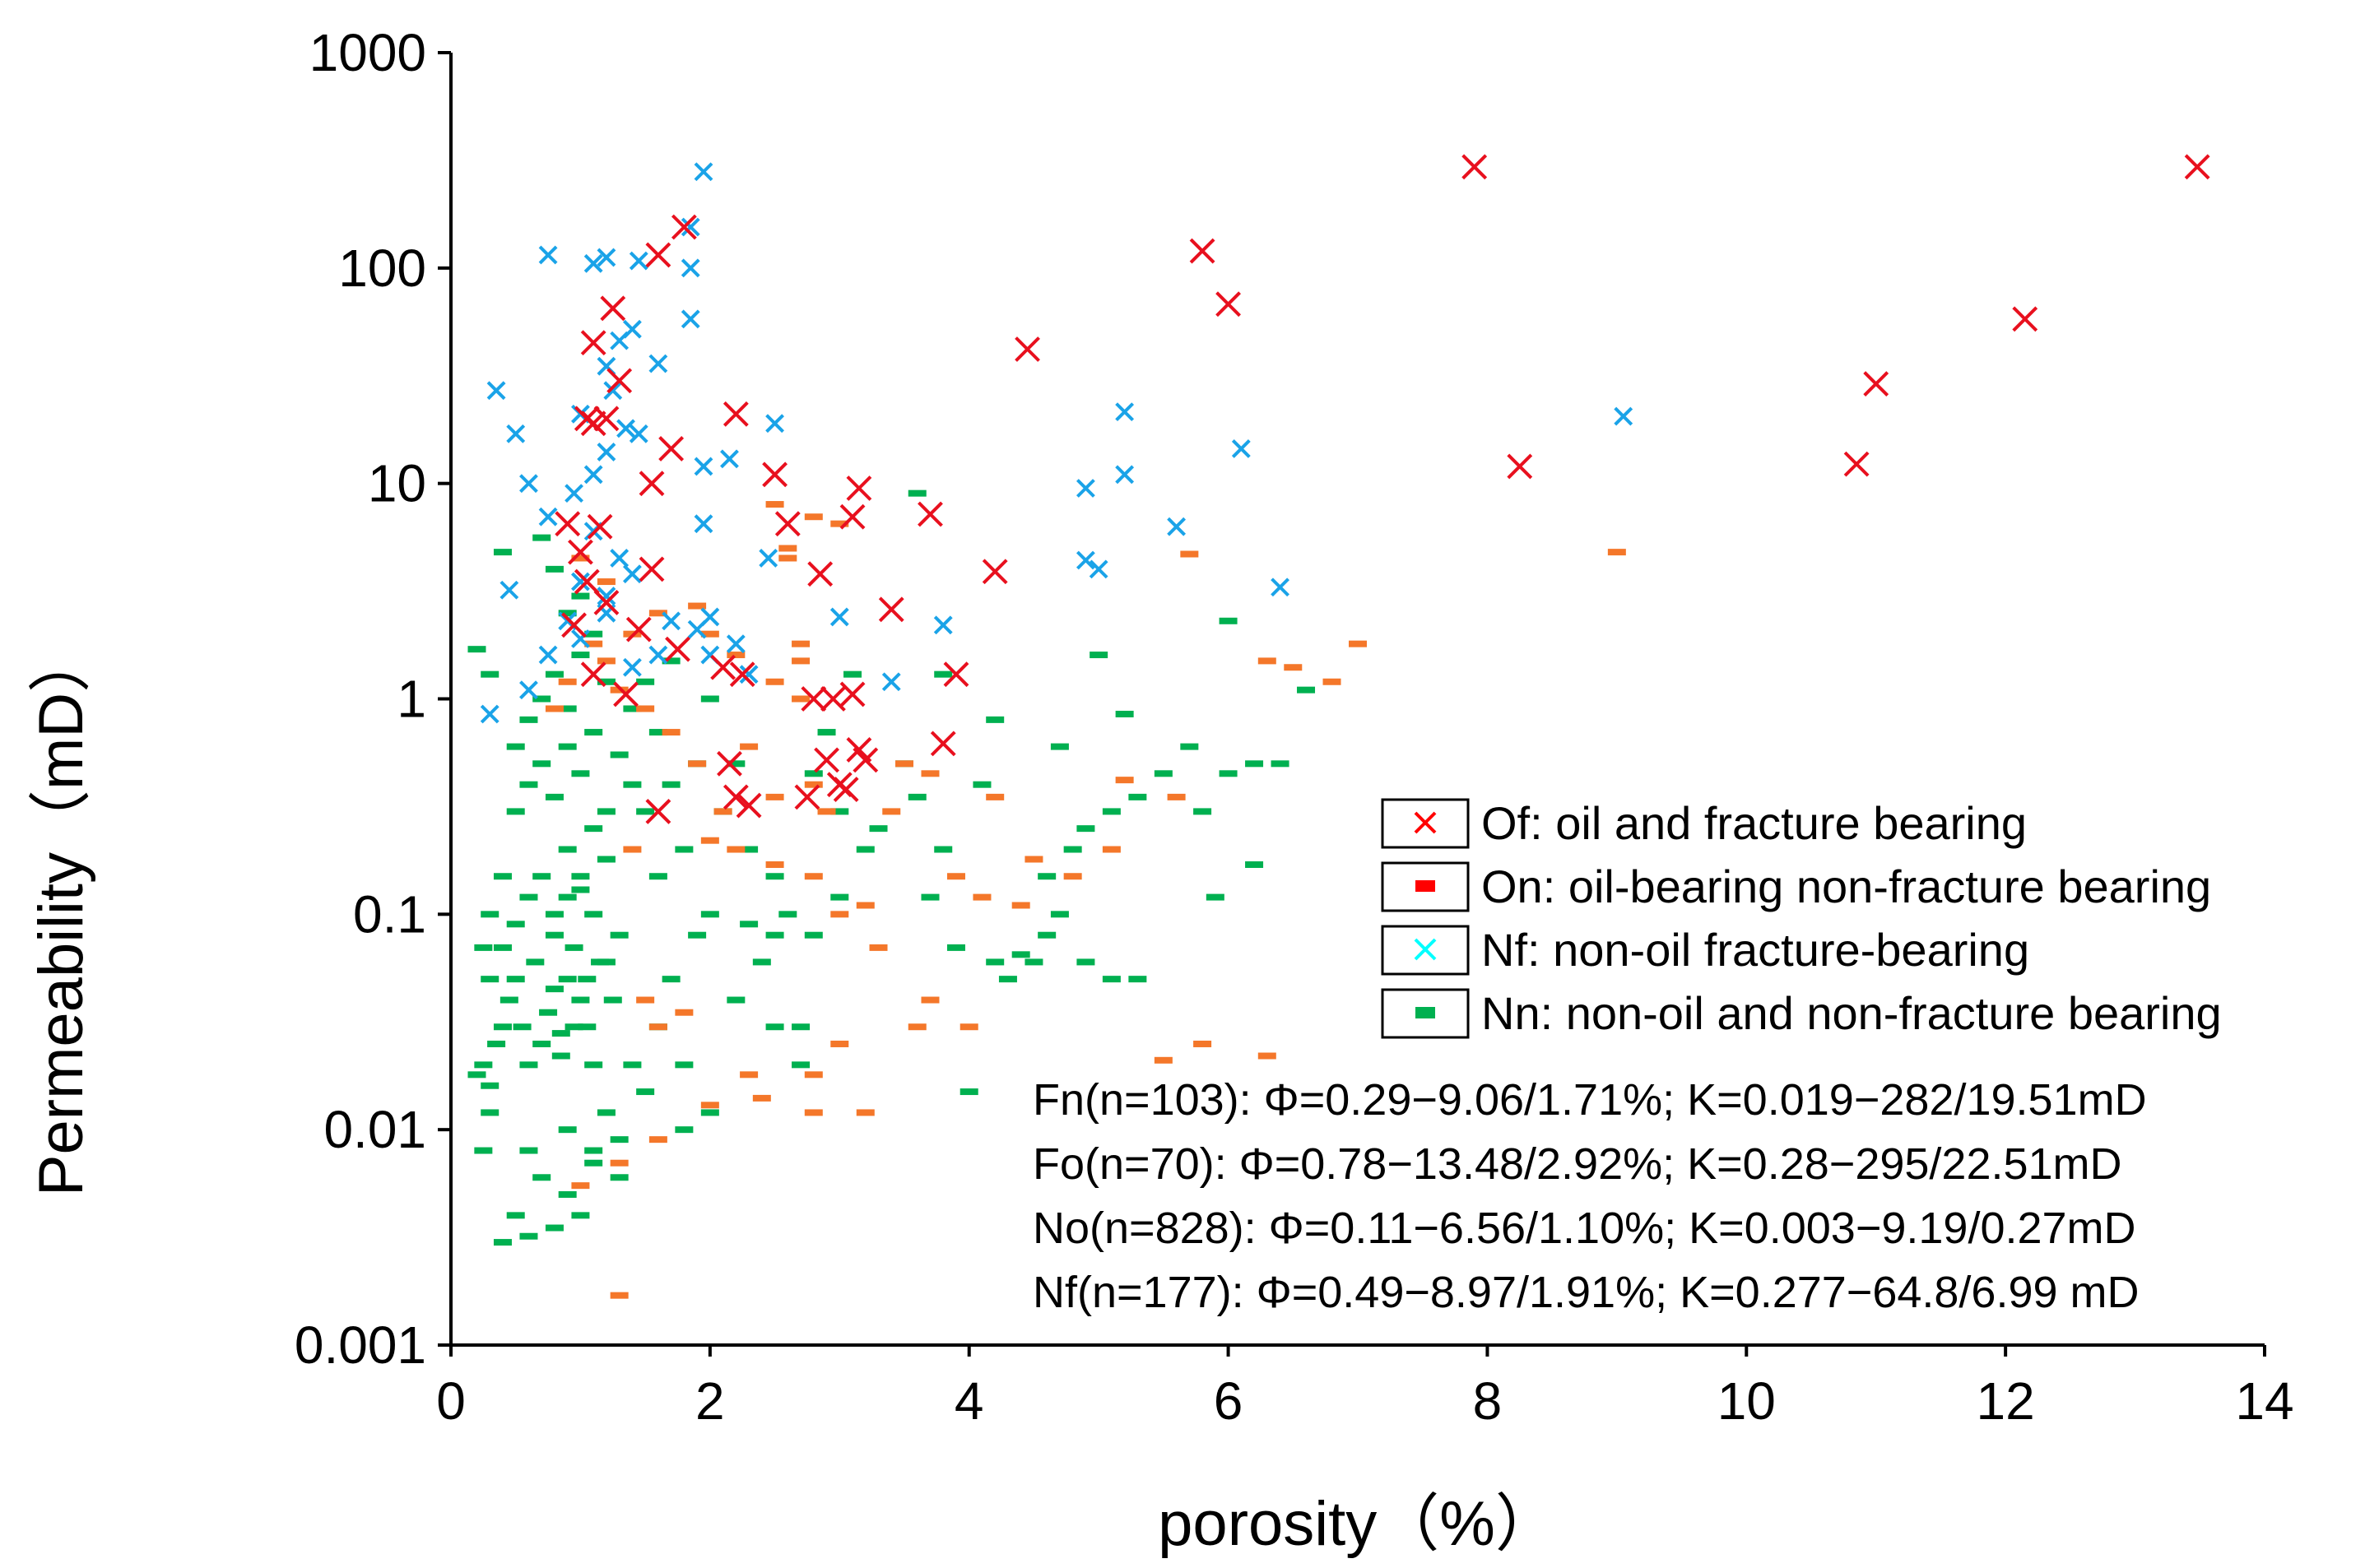  What do you see at coordinates (1754, 823) in the screenshot?
I see `legend-label: Of: oil and fracture bearing` at bounding box center [1754, 823].